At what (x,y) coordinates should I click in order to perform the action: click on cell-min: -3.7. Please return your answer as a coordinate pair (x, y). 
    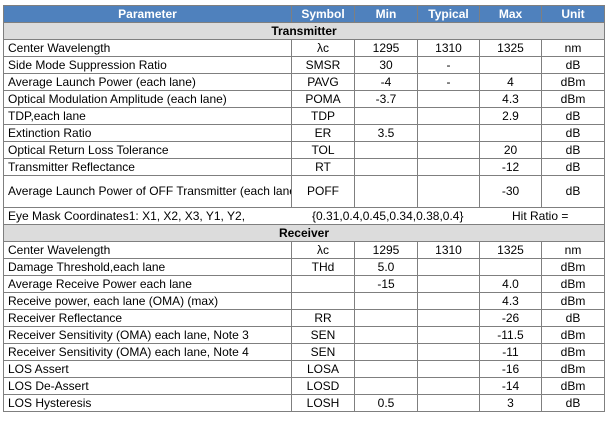
    Looking at the image, I should click on (386, 99).